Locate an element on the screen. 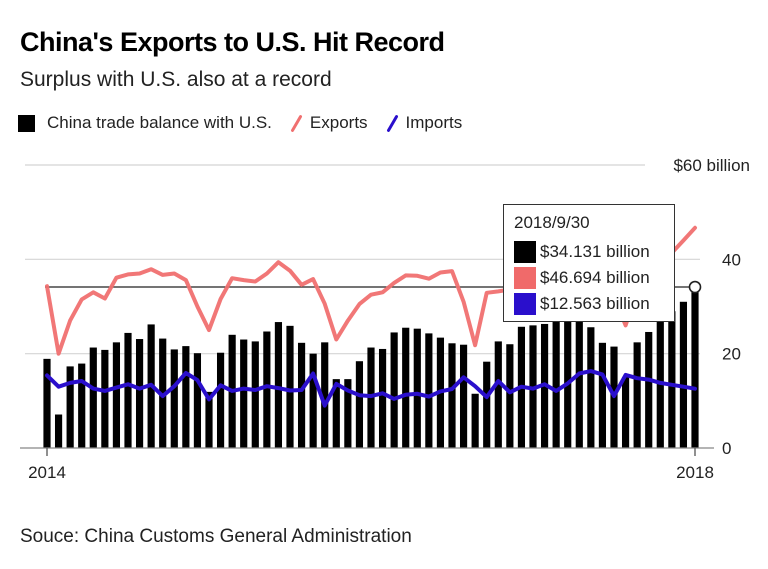 This screenshot has width=768, height=569. x-tick-label: 2014 is located at coordinates (47, 472).